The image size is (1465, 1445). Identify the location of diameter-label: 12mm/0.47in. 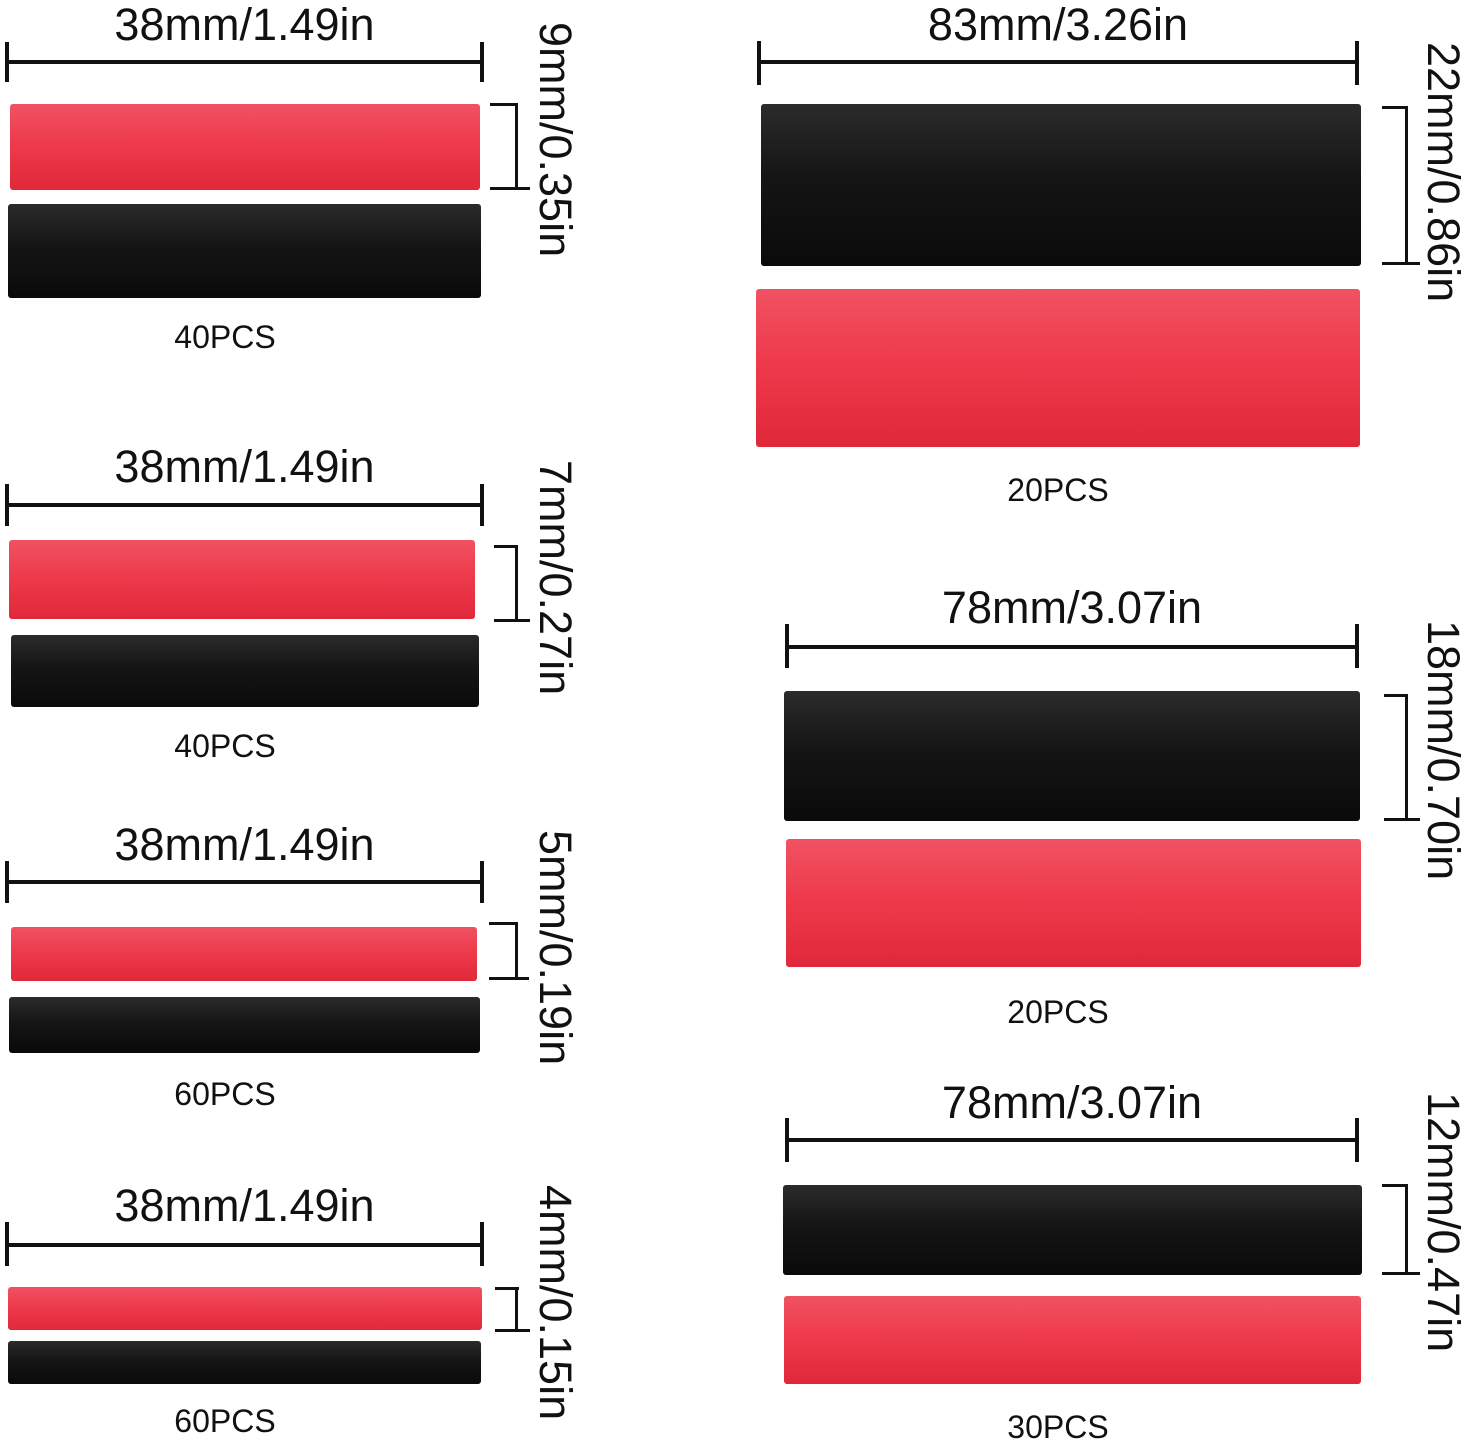
(1441, 1222).